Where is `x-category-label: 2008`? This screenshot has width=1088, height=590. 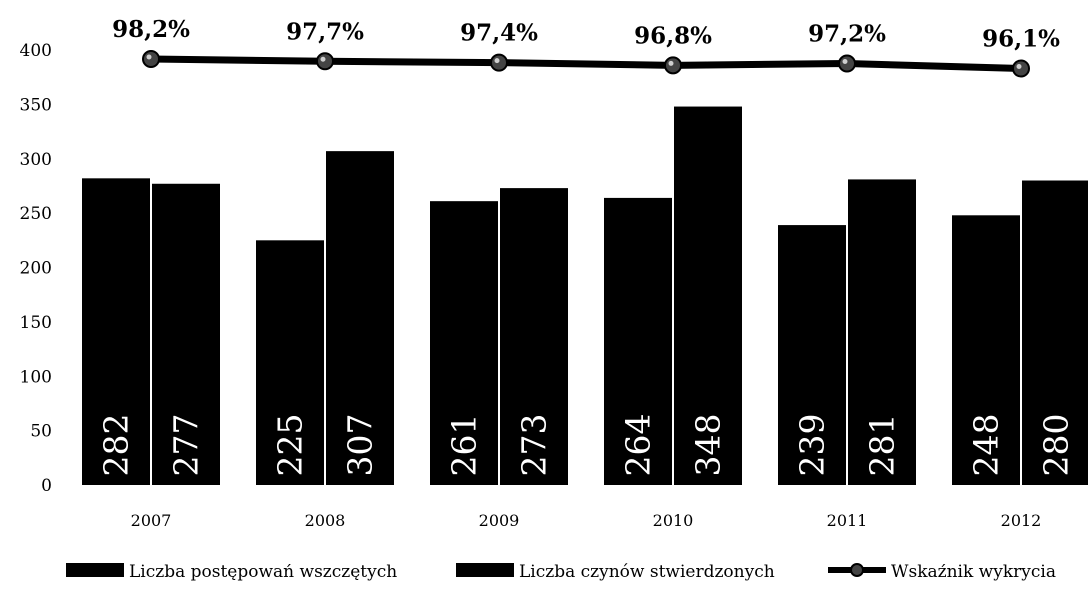
x-category-label: 2008 is located at coordinates (325, 520).